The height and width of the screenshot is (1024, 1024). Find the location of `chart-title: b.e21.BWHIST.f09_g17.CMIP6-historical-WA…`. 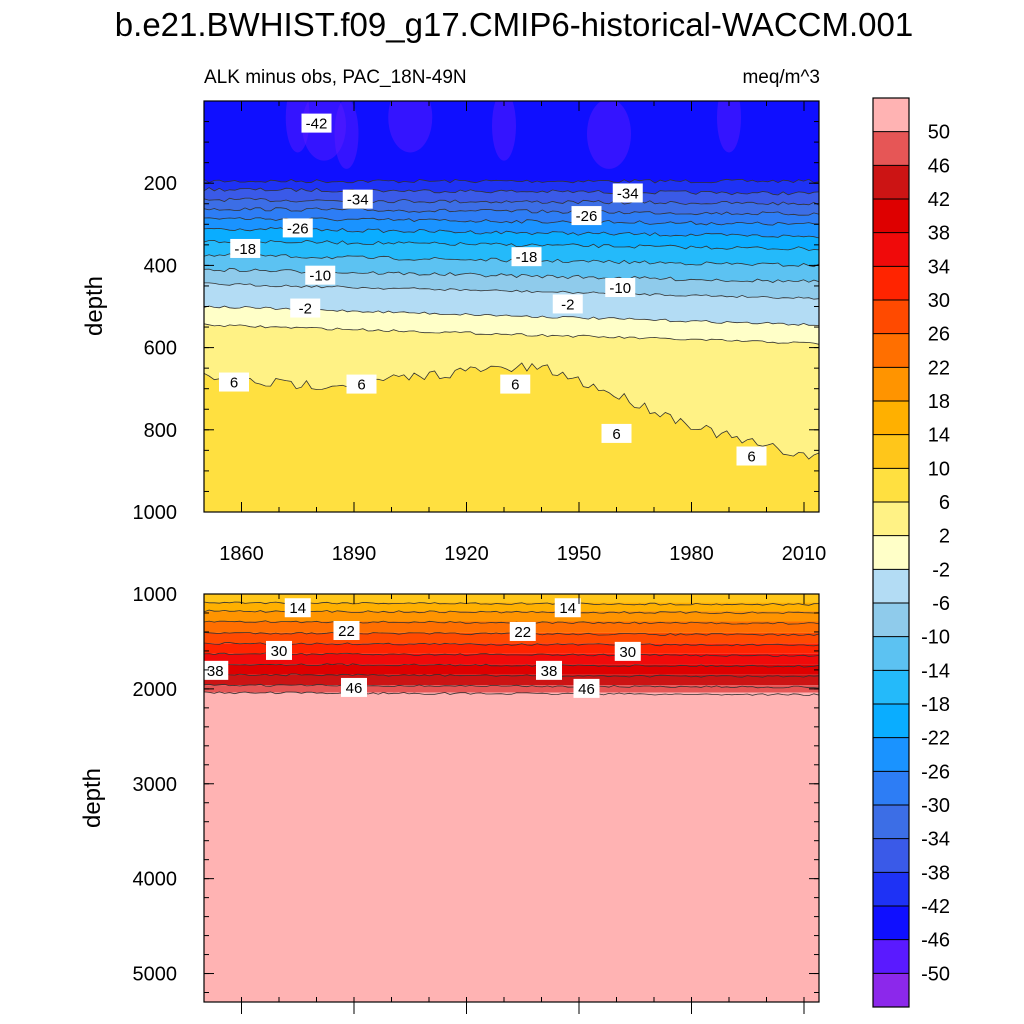

chart-title: b.e21.BWHIST.f09_g17.CMIP6-historical-WA… is located at coordinates (514, 24).